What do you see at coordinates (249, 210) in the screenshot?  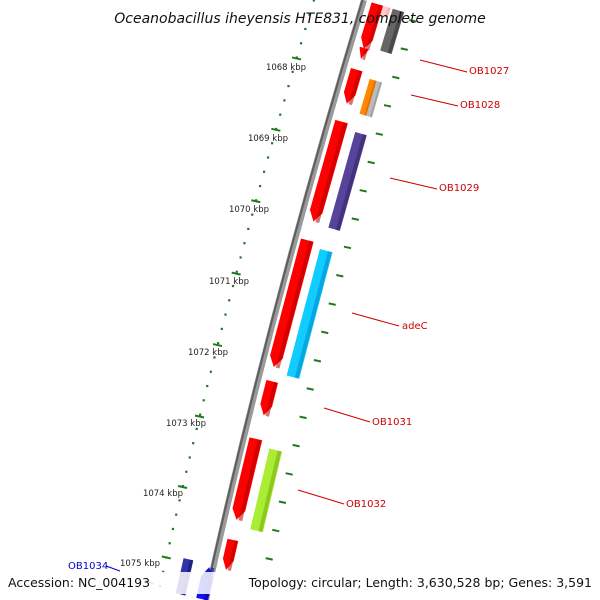 I see `ruler-label-1070: 1070 kbp` at bounding box center [249, 210].